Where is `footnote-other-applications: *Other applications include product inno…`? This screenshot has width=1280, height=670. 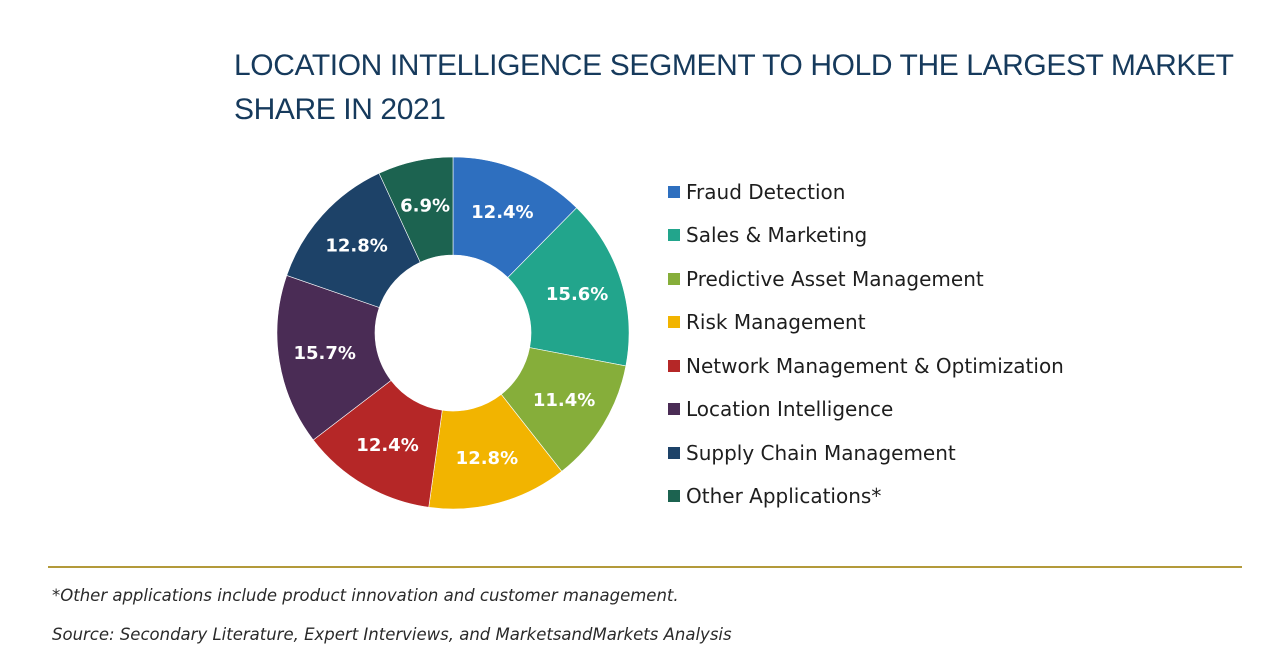 footnote-other-applications: *Other applications include product inno… is located at coordinates (365, 595).